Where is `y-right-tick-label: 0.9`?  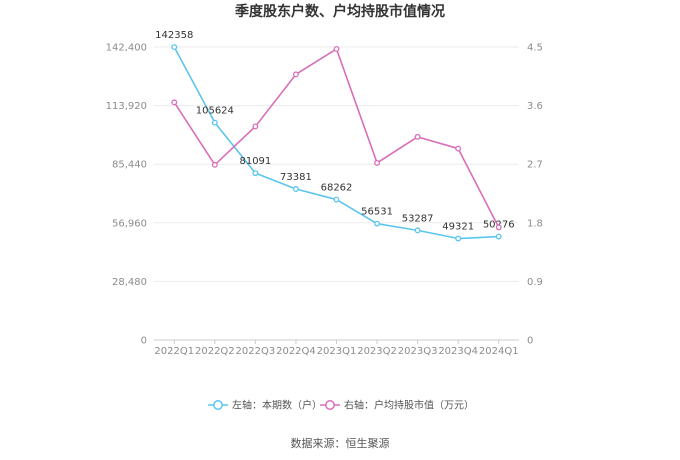
y-right-tick-label: 0.9 is located at coordinates (535, 282).